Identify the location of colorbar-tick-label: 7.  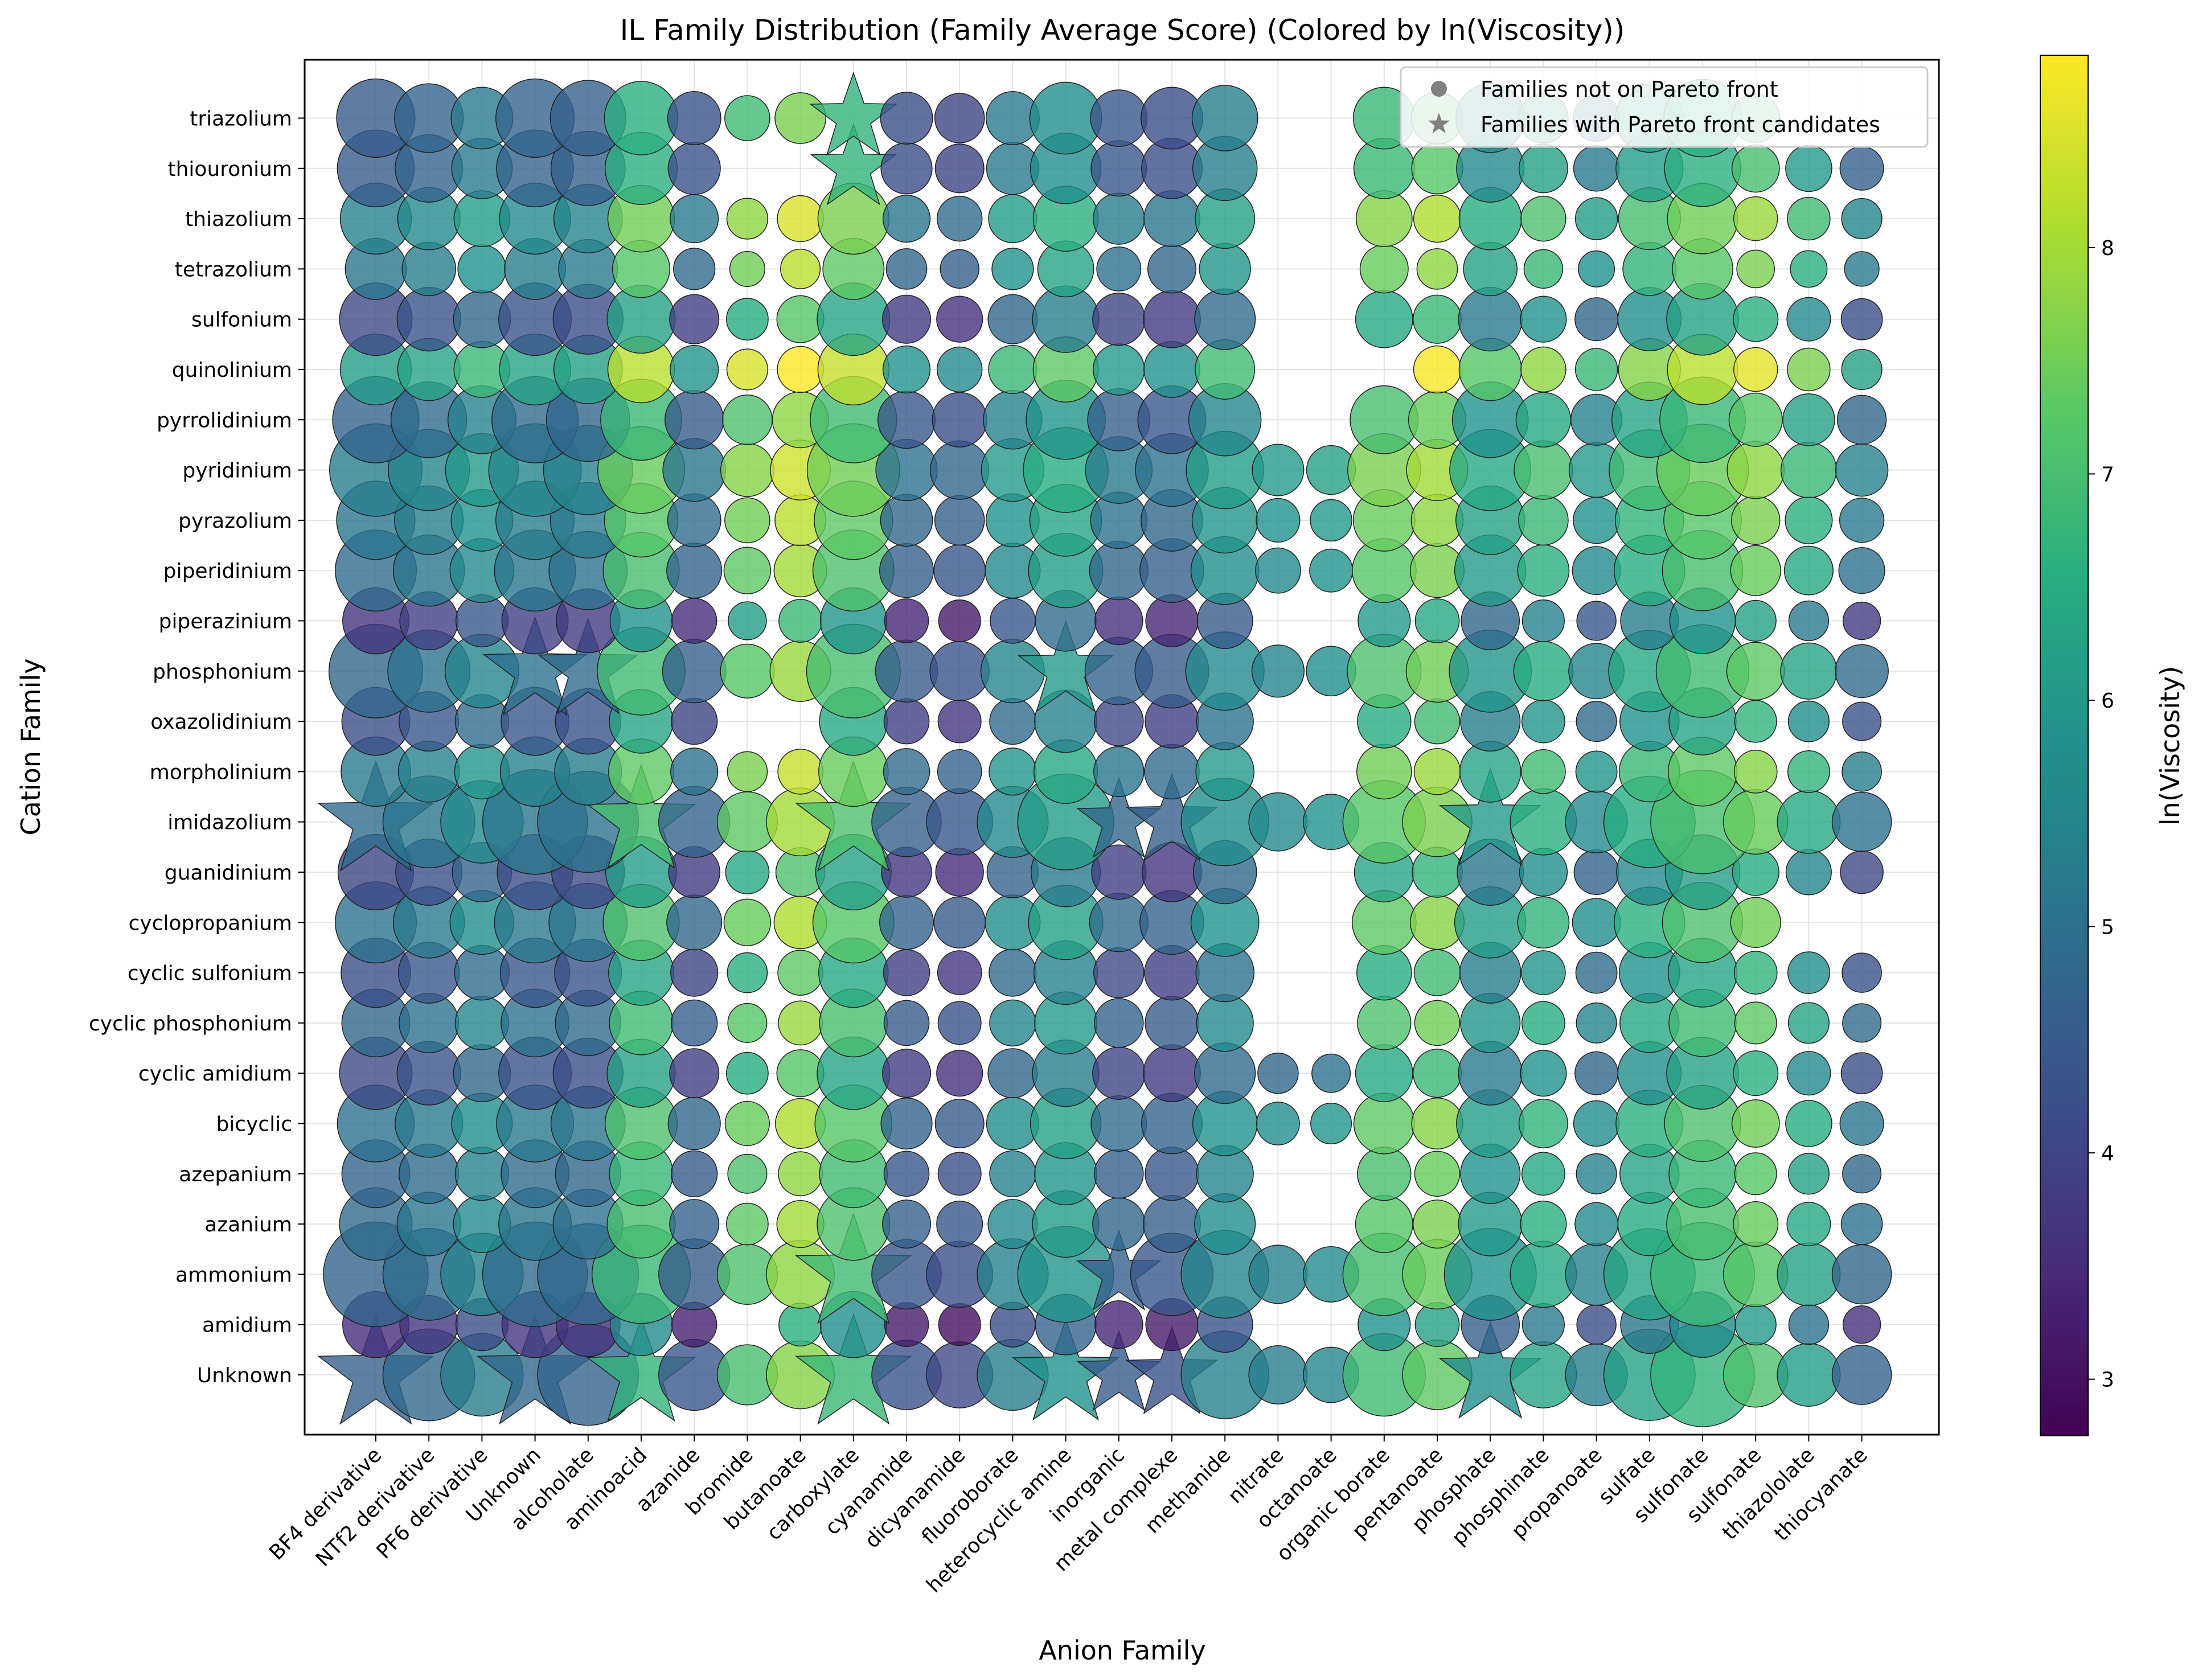
(2107, 474).